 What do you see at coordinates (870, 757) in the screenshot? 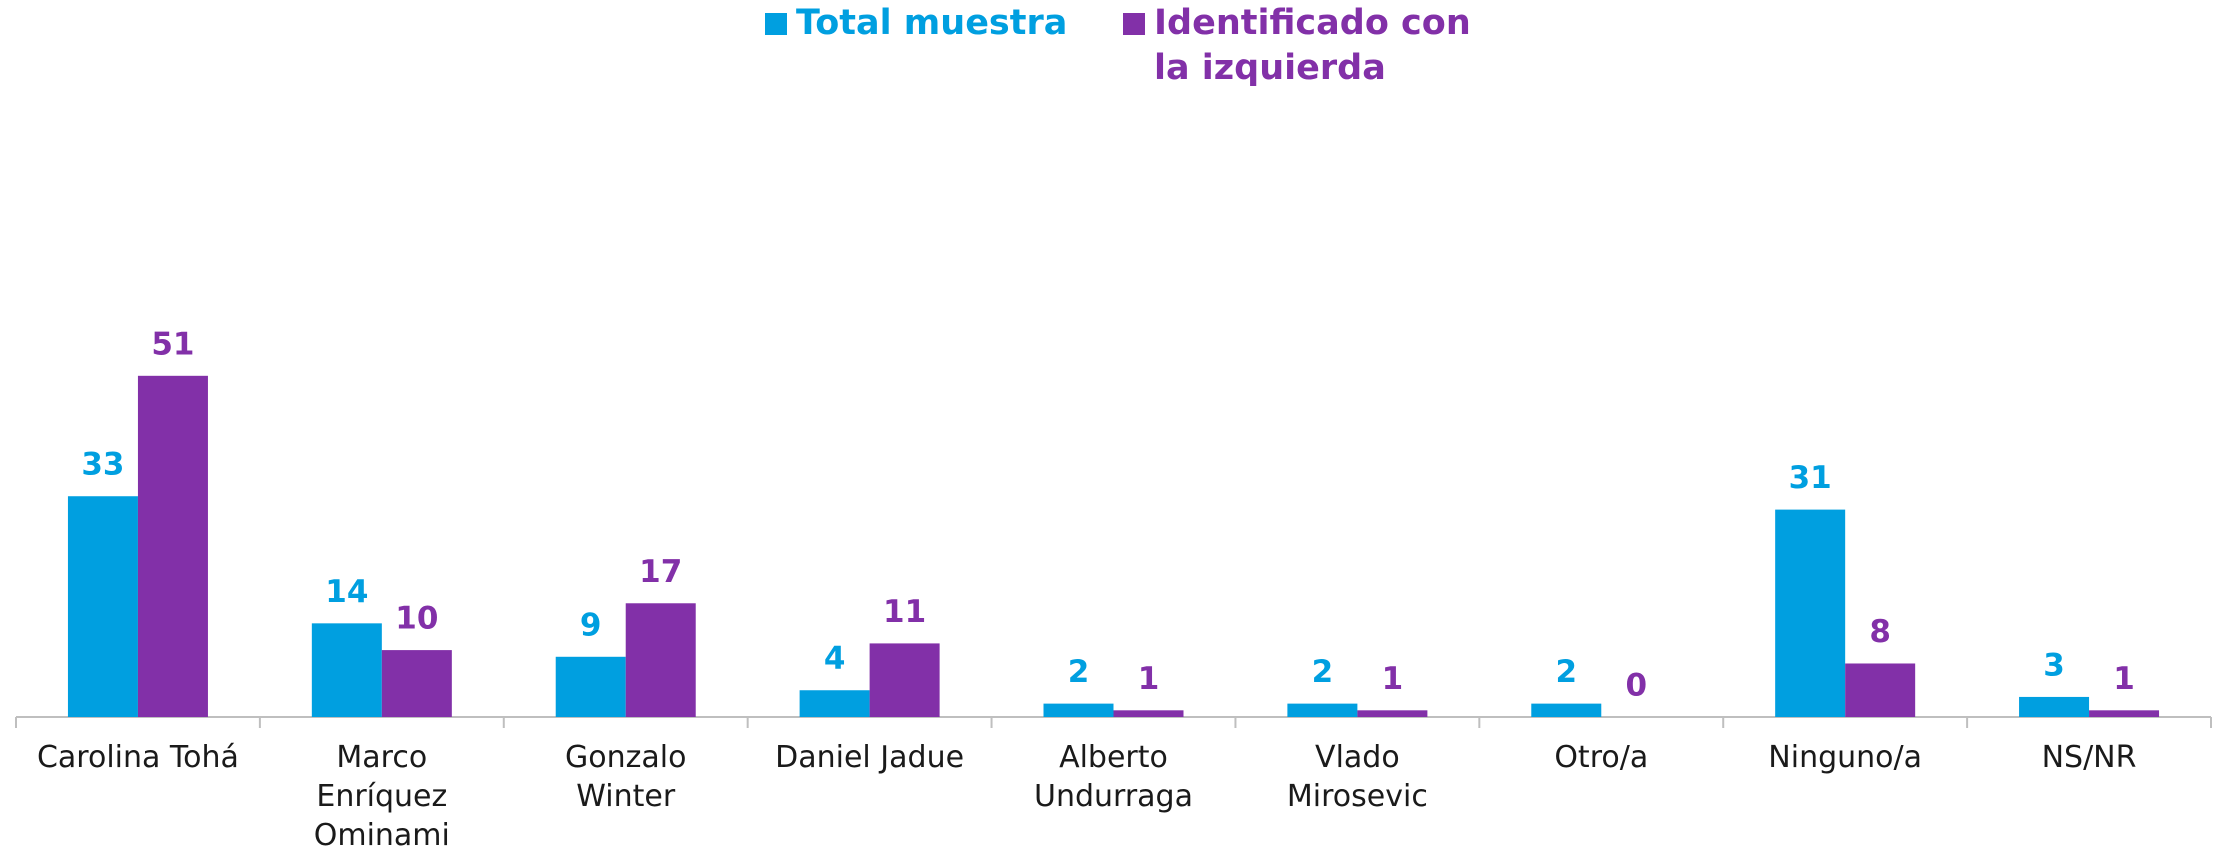
I see `x-tick-label: Daniel Jadue` at bounding box center [870, 757].